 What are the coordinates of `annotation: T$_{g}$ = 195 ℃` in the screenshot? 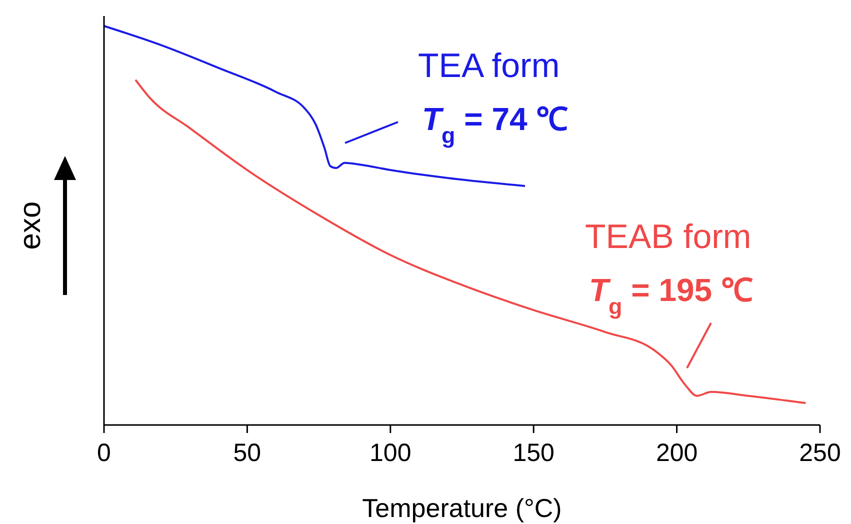 It's located at (671, 295).